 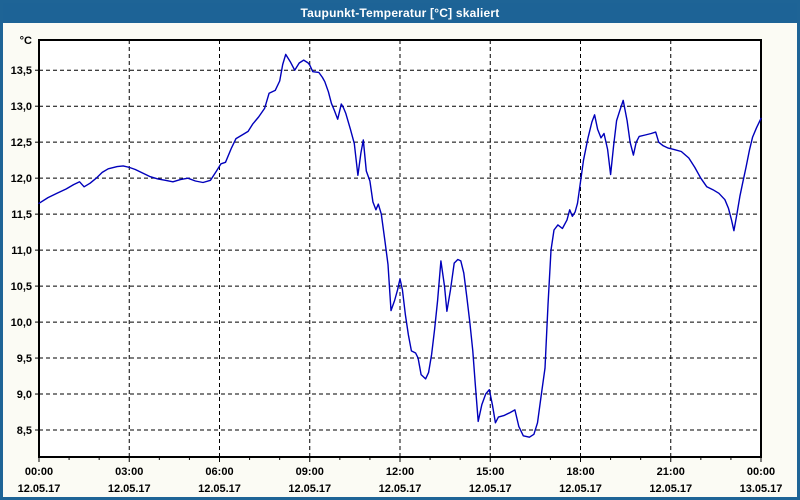 What do you see at coordinates (310, 472) in the screenshot?
I see `x-tick-time-label: 09:00` at bounding box center [310, 472].